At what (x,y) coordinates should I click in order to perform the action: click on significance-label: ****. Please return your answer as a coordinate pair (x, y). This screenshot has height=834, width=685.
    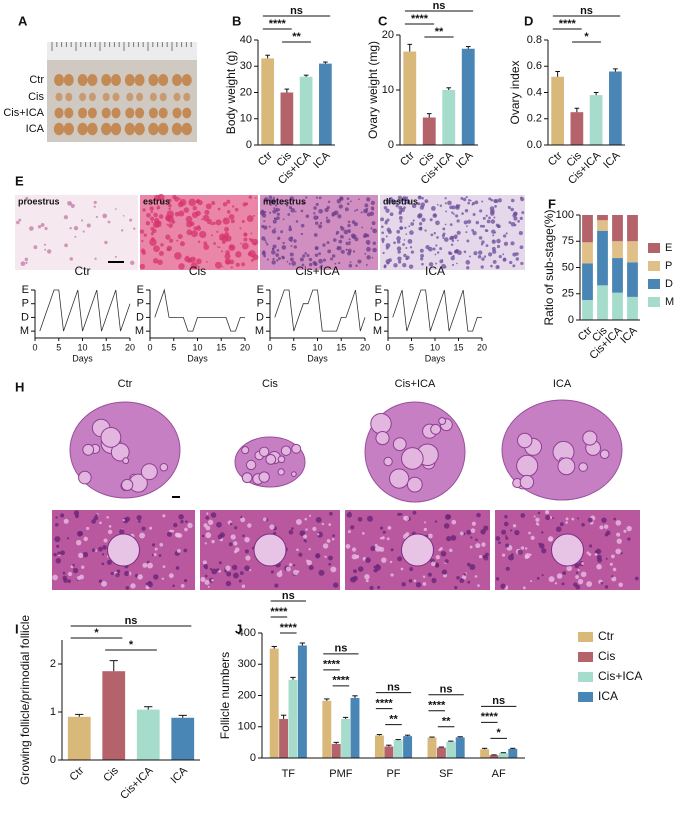
    Looking at the image, I should click on (341, 681).